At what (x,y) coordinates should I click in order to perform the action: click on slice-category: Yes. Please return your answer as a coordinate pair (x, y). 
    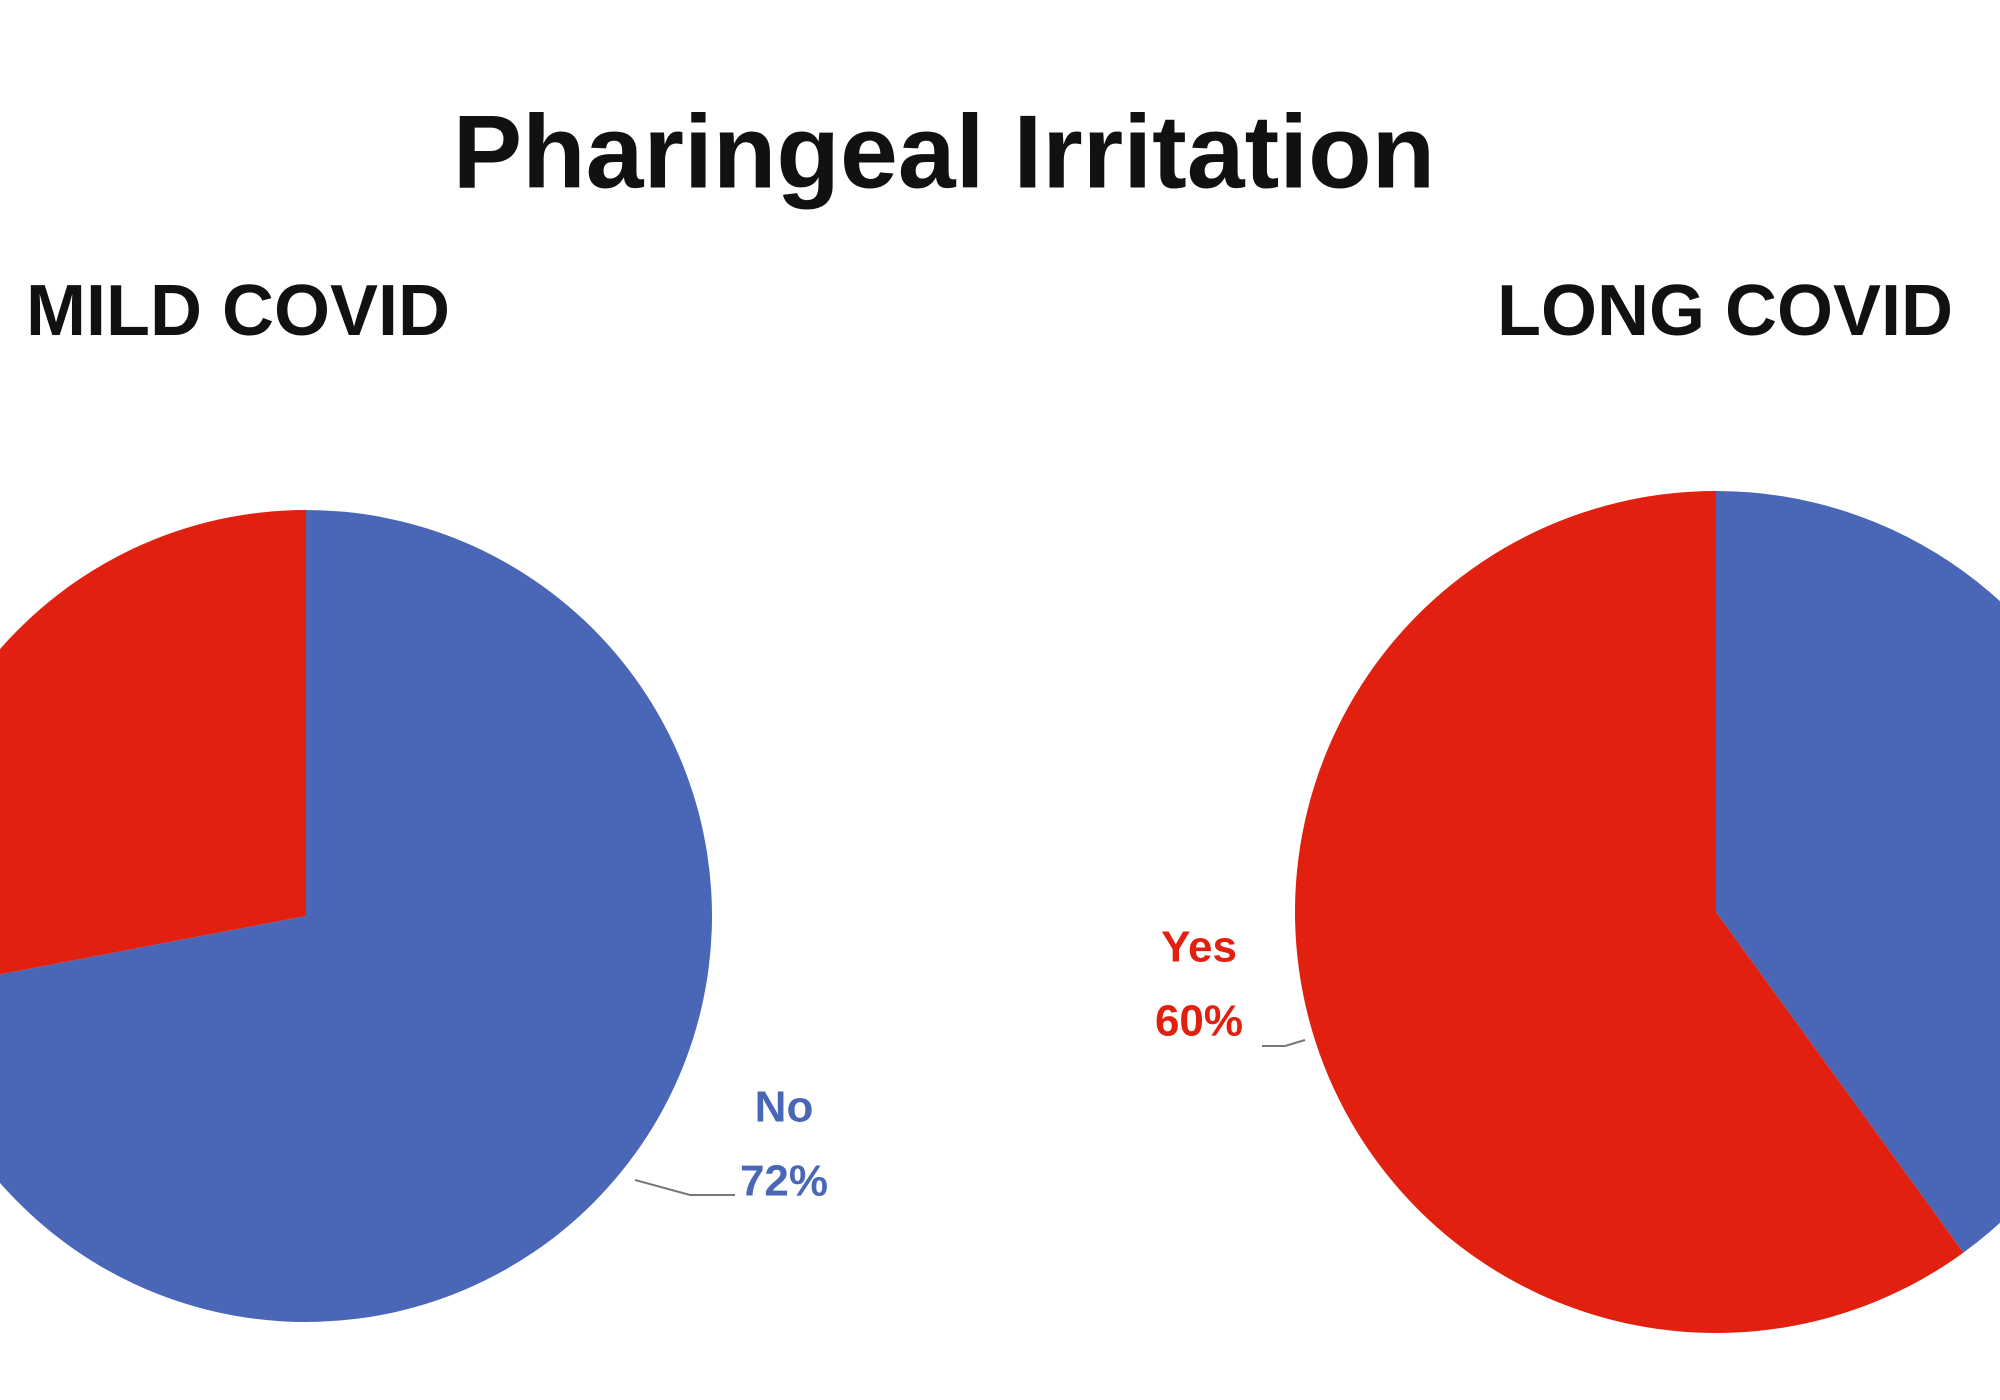
    Looking at the image, I should click on (1199, 947).